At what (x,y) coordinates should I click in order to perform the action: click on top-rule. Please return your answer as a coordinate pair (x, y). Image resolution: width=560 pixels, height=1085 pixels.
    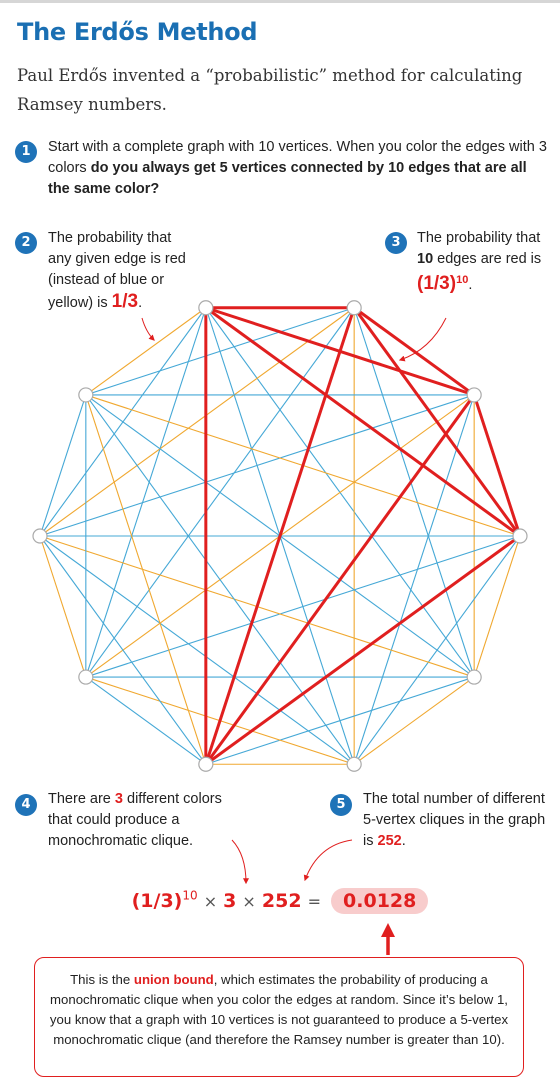
    Looking at the image, I should click on (280, 1).